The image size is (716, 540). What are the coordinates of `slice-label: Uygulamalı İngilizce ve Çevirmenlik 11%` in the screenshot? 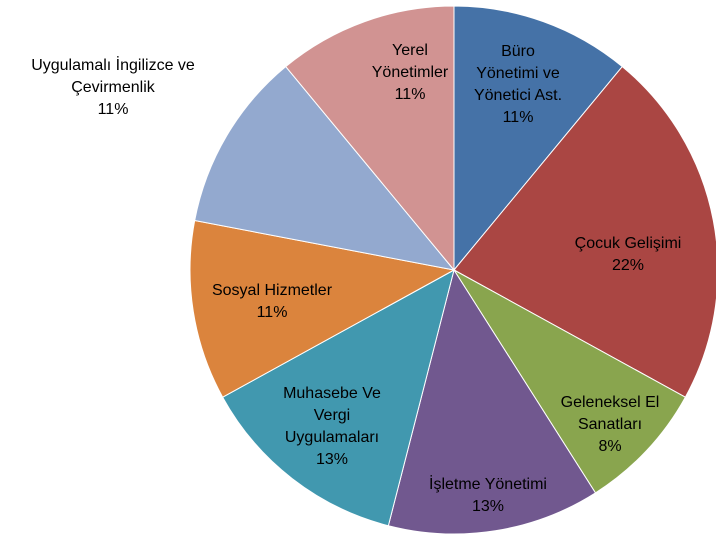 It's located at (113, 88).